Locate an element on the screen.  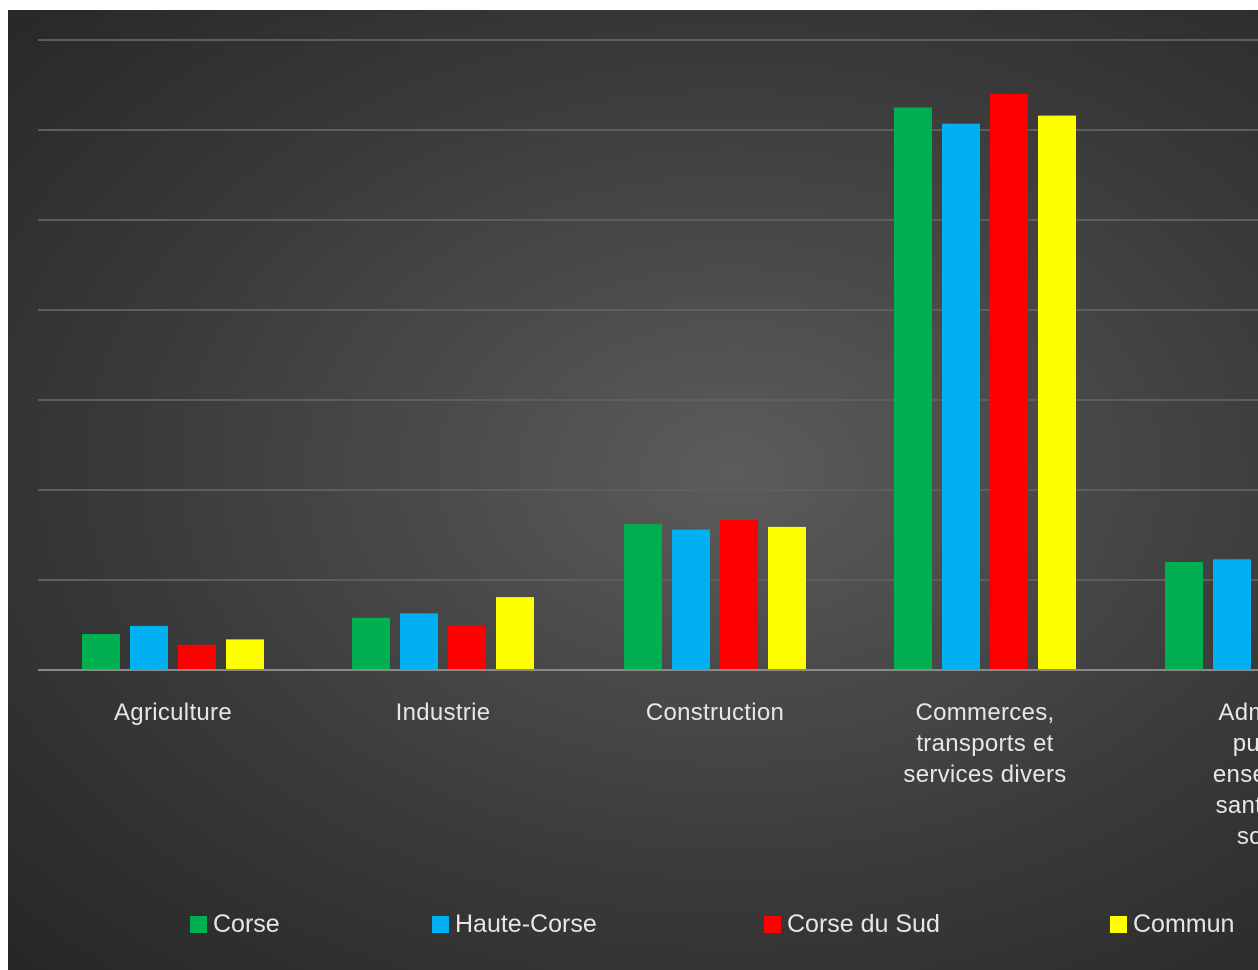
legend-label: Corse is located at coordinates (246, 924).